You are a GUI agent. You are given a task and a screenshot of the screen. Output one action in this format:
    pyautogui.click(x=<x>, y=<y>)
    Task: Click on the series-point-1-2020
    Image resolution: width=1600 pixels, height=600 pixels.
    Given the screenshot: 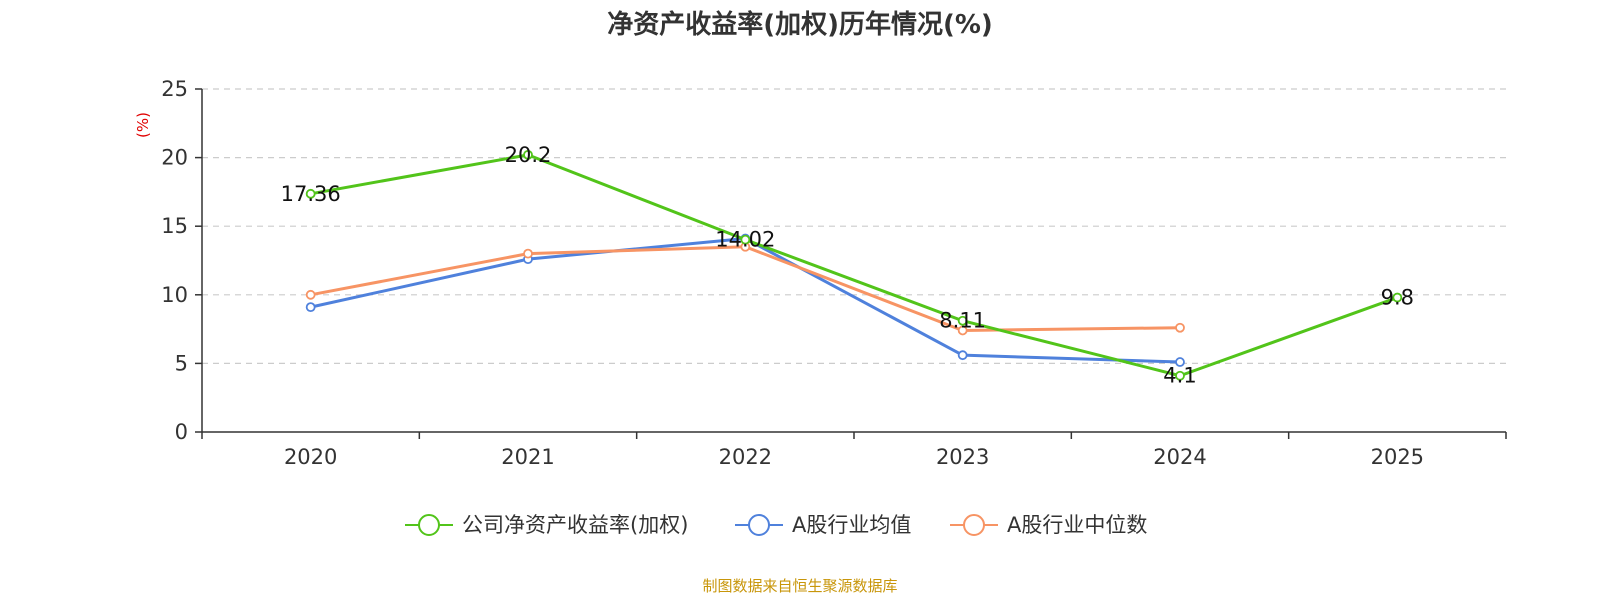 What is the action you would take?
    pyautogui.click(x=310, y=307)
    